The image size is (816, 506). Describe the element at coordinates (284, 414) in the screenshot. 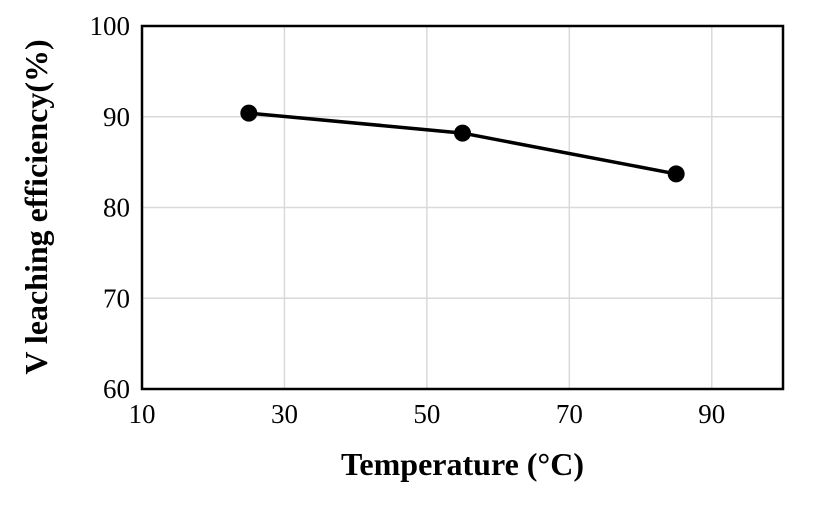

I see `x-tick-label: 30` at that location.